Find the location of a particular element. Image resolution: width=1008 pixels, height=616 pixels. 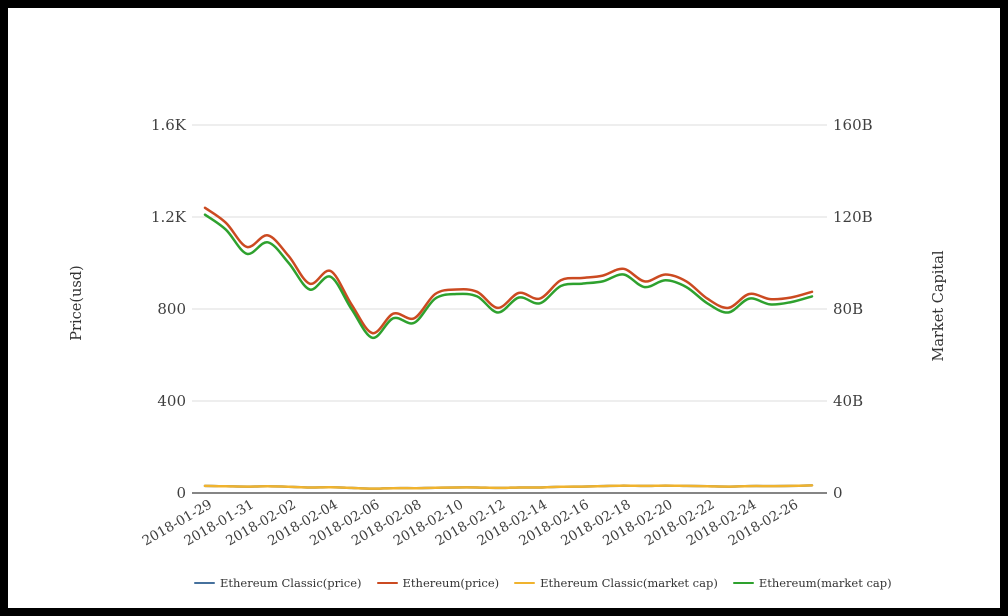

y-tick-label-left: 0 is located at coordinates (181, 493).